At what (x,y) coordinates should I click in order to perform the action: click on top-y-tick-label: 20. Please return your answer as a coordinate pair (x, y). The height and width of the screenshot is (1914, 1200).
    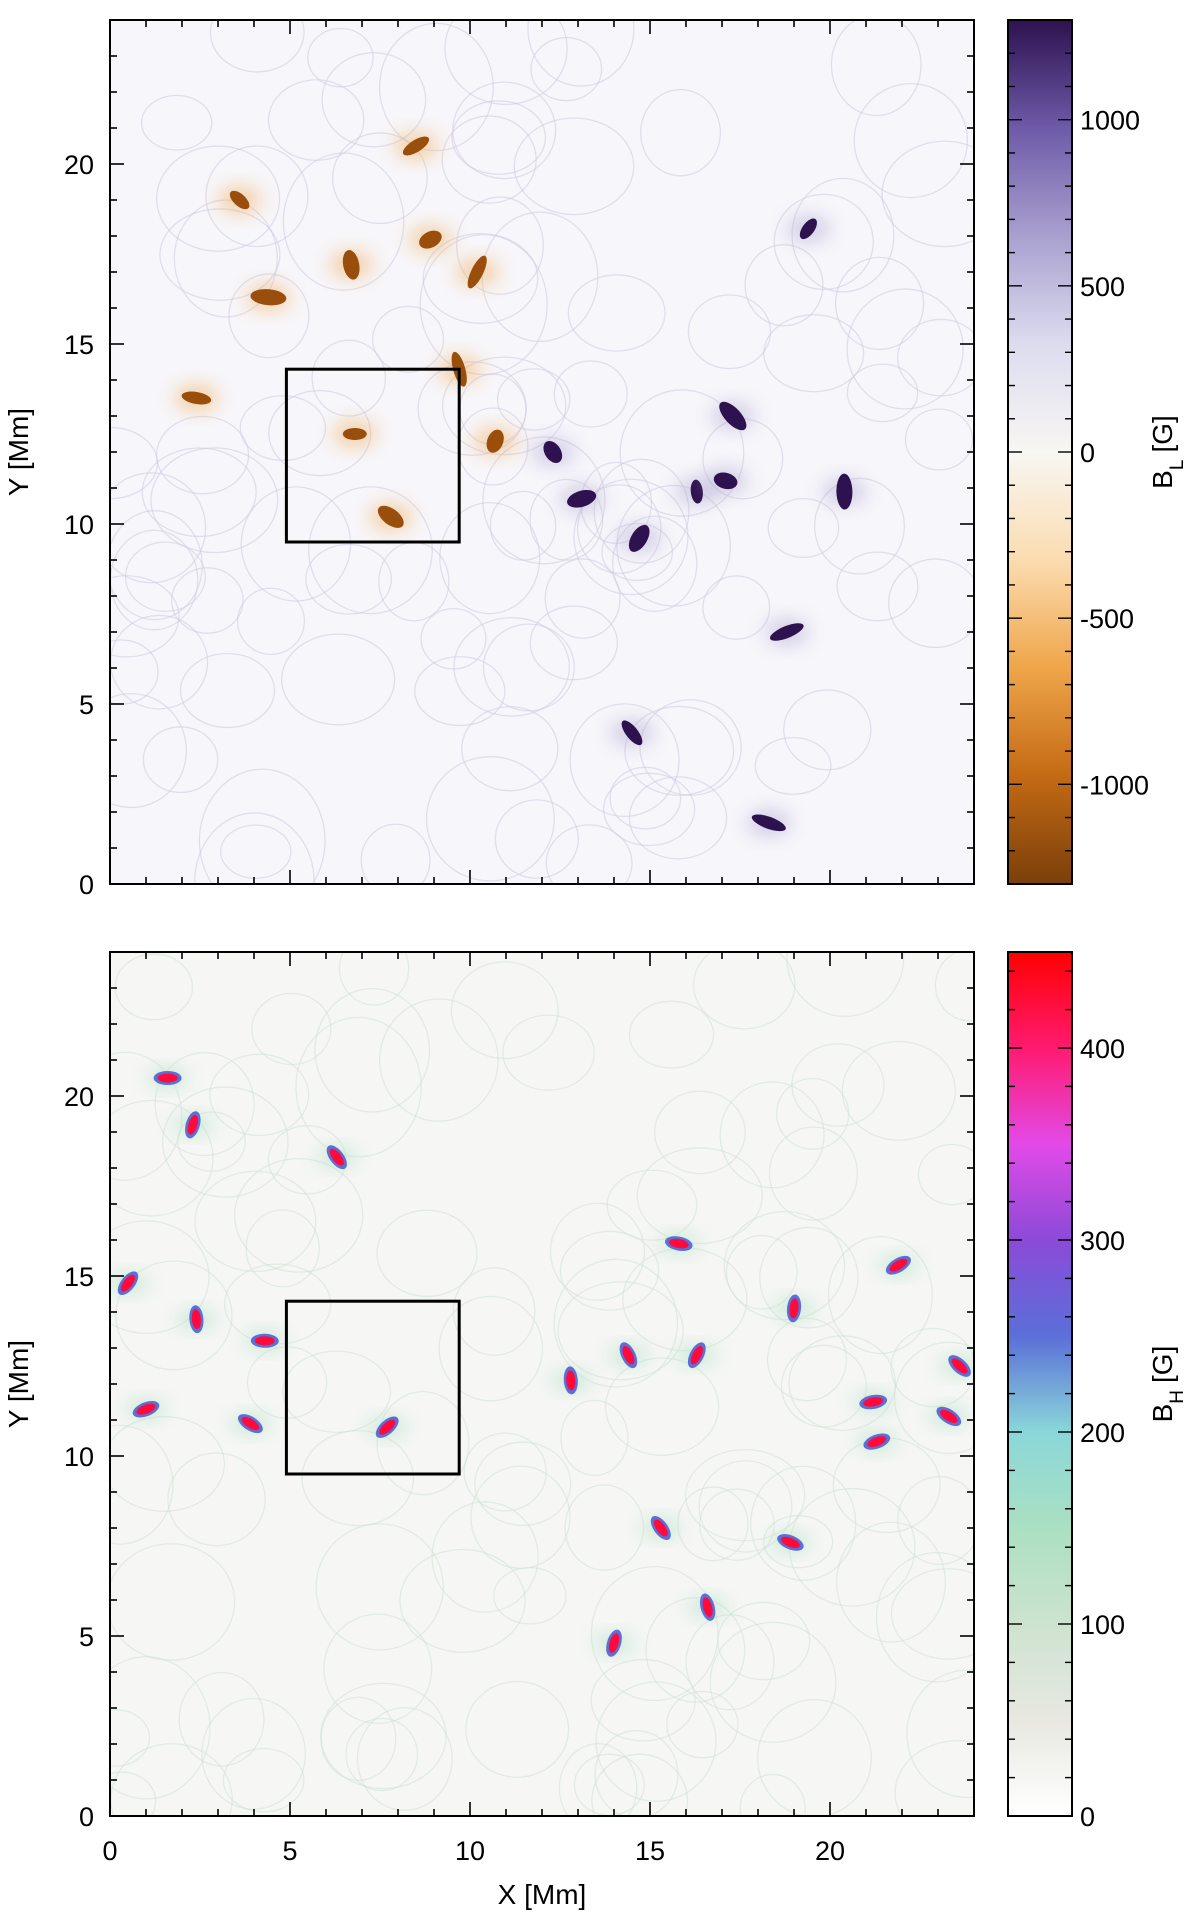
    Looking at the image, I should click on (79, 165).